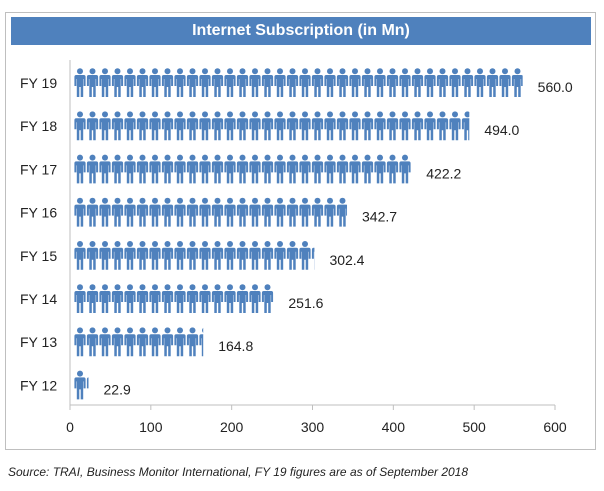 This screenshot has width=604, height=491. I want to click on value-label: 342.7, so click(379, 217).